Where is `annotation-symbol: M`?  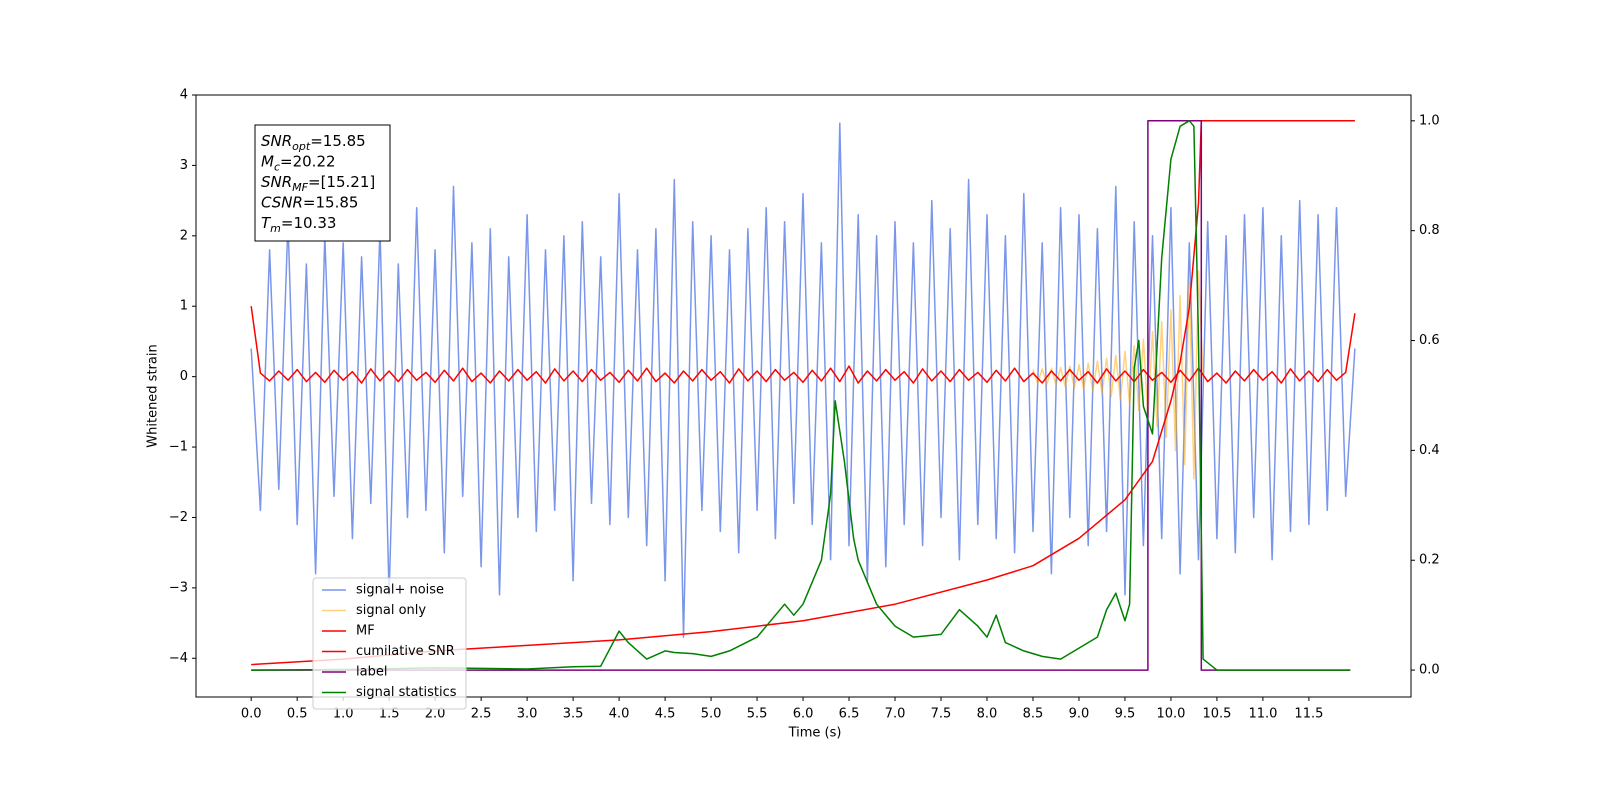
annotation-symbol: M is located at coordinates (267, 162).